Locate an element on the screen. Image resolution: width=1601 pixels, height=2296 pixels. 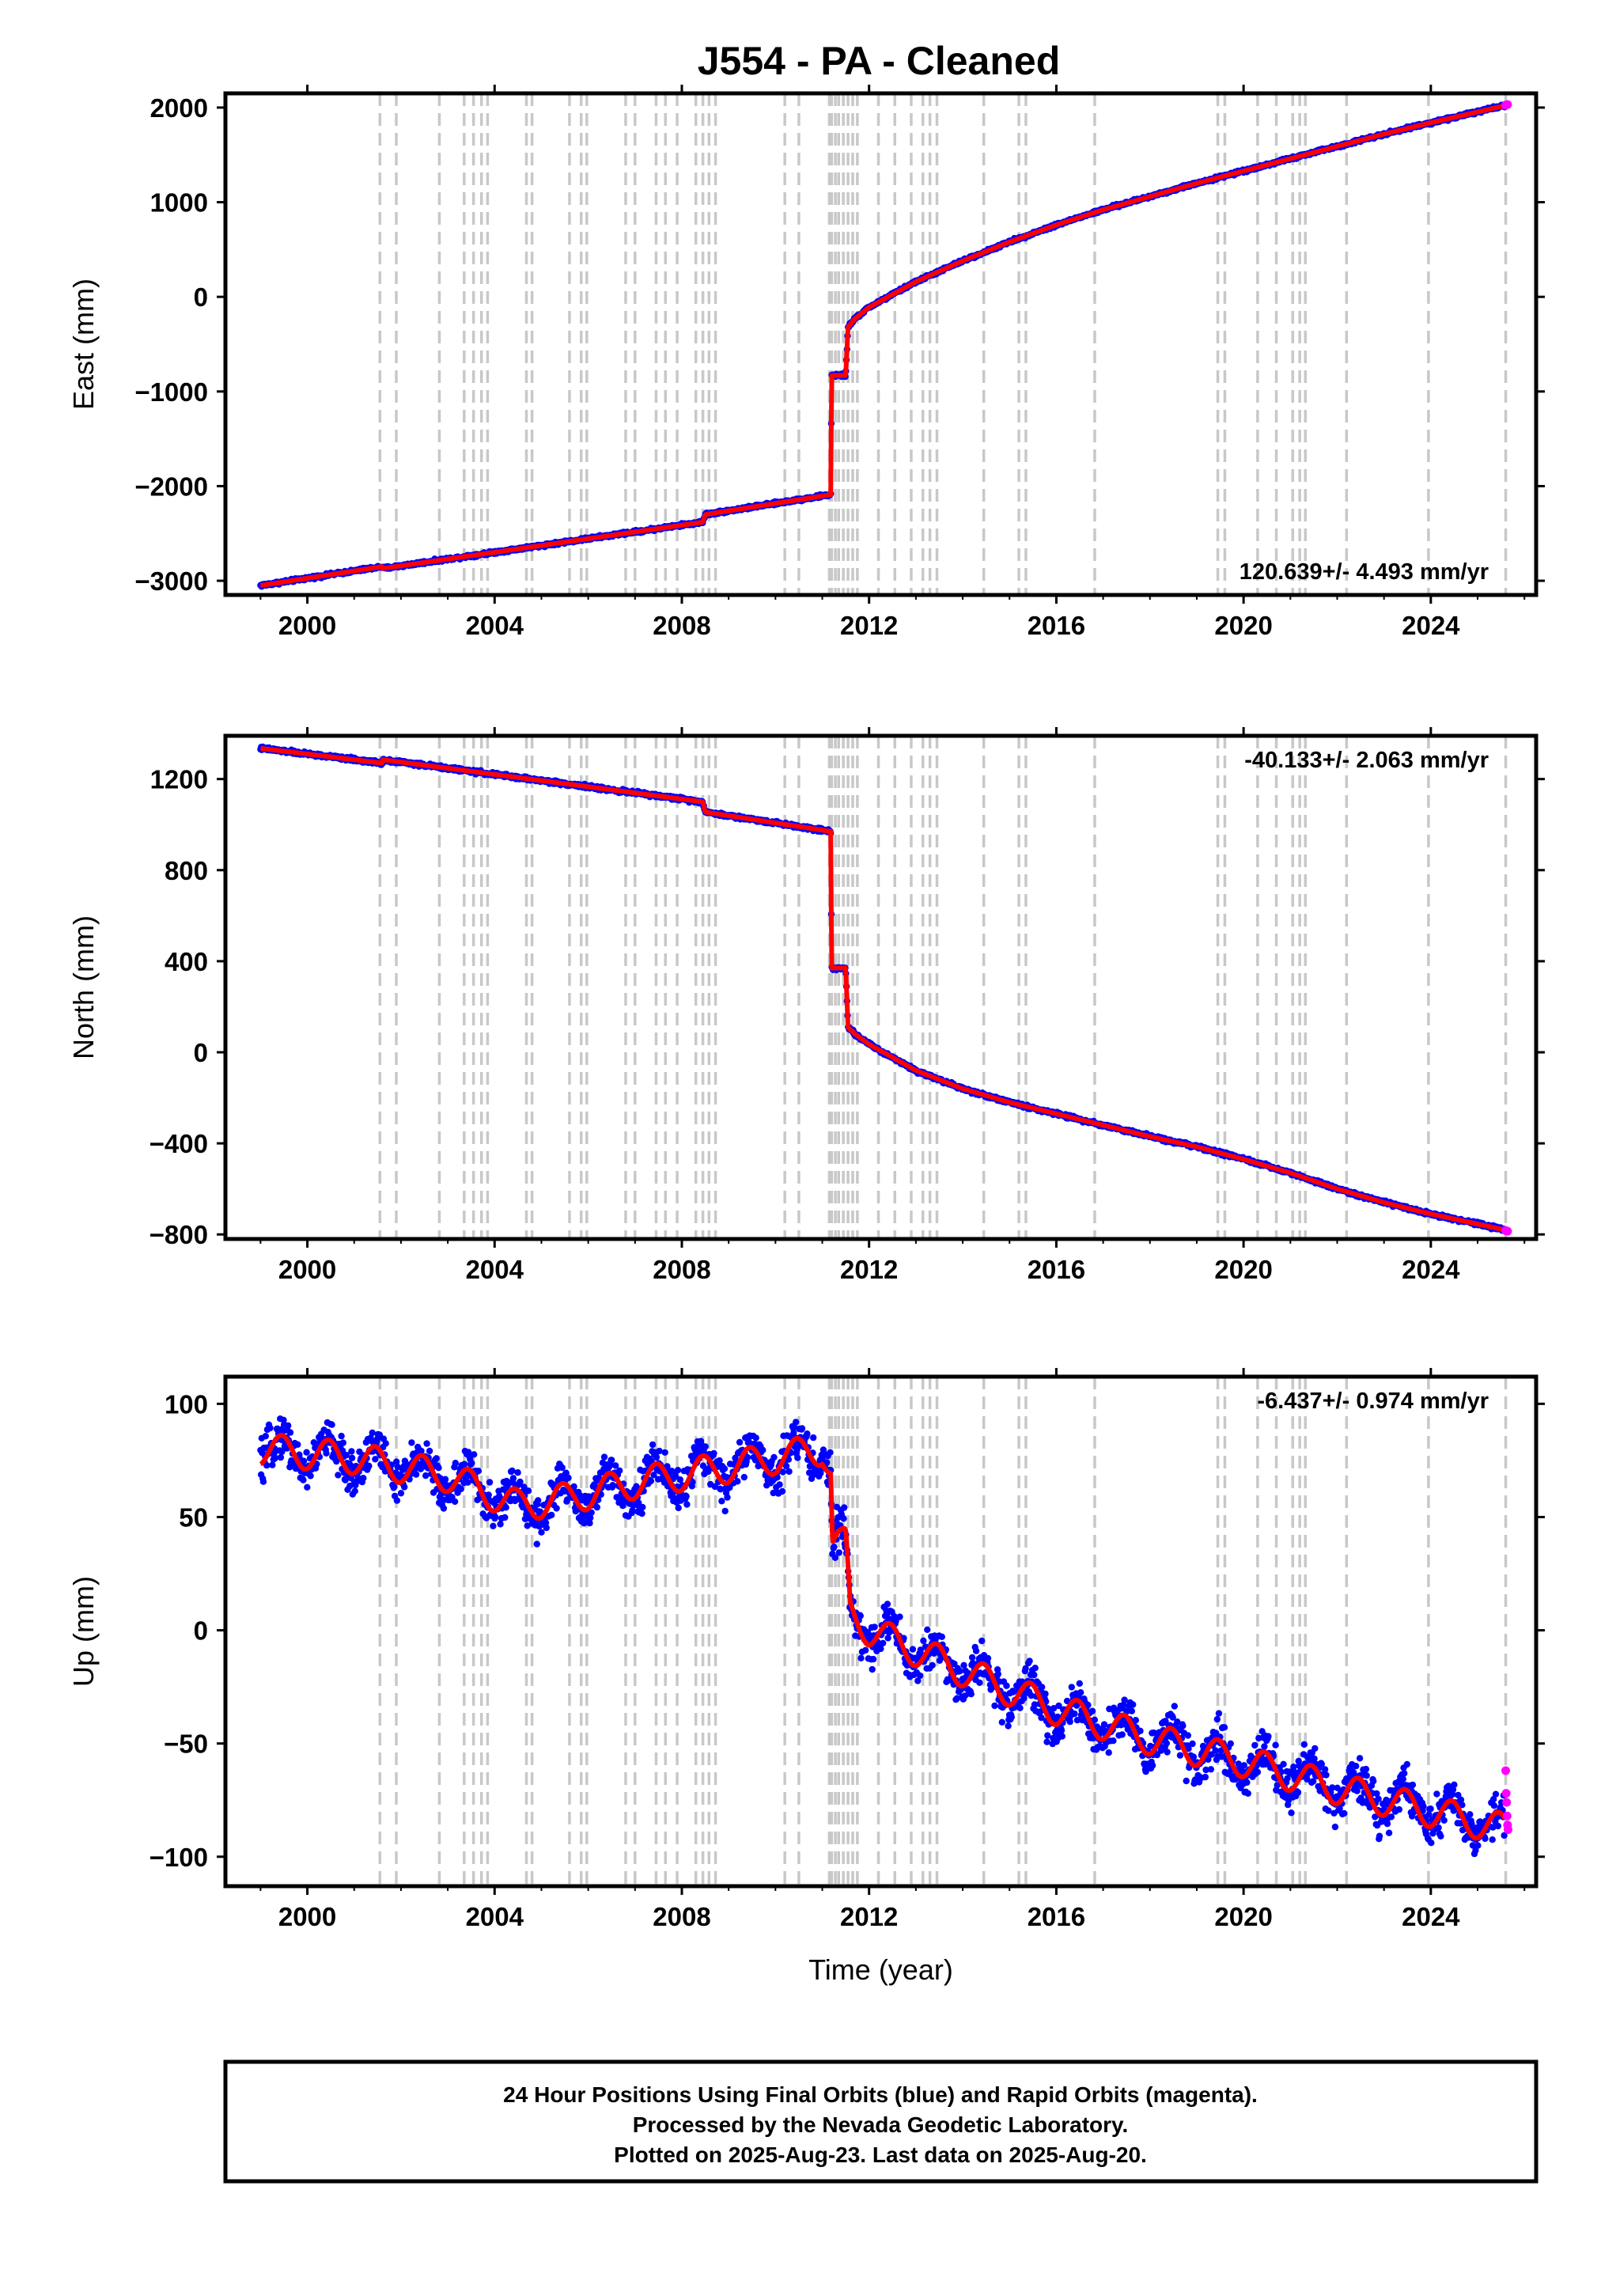
y-tick-label: 800 is located at coordinates (186, 870).